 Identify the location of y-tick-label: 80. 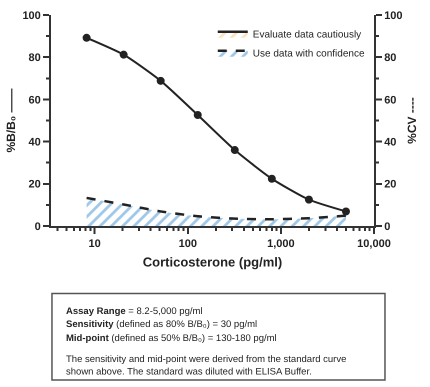
(34, 58).